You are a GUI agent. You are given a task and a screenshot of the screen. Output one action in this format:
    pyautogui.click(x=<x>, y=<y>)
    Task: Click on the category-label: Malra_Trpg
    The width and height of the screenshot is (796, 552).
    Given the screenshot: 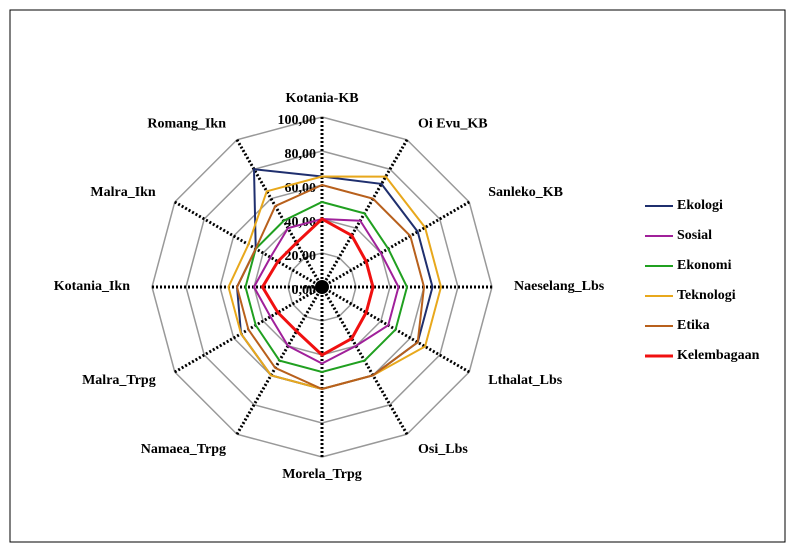 What is the action you would take?
    pyautogui.click(x=119, y=380)
    